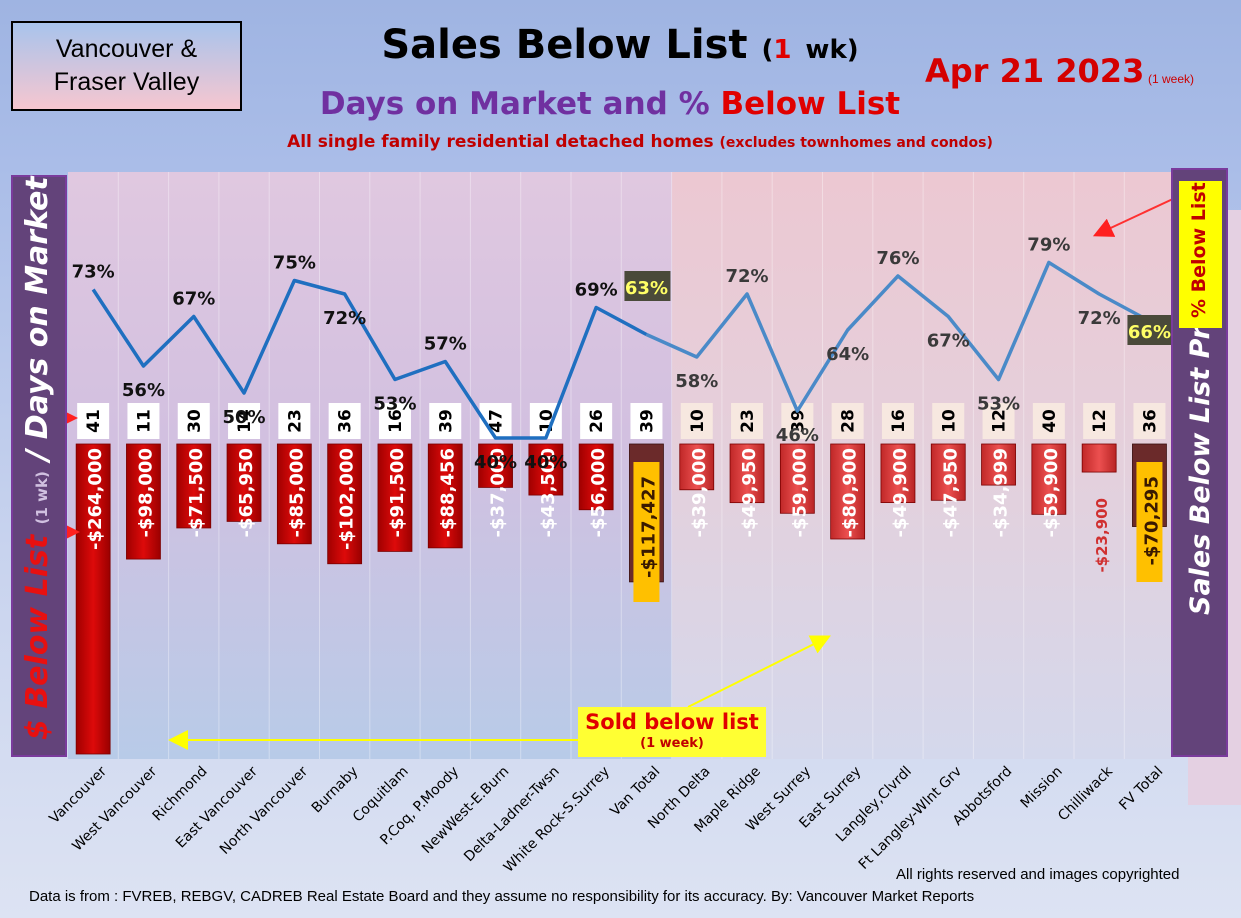 This screenshot has width=1241, height=918. I want to click on x-axis-label: Ft Langley-Wlnt Grv, so click(910, 818).